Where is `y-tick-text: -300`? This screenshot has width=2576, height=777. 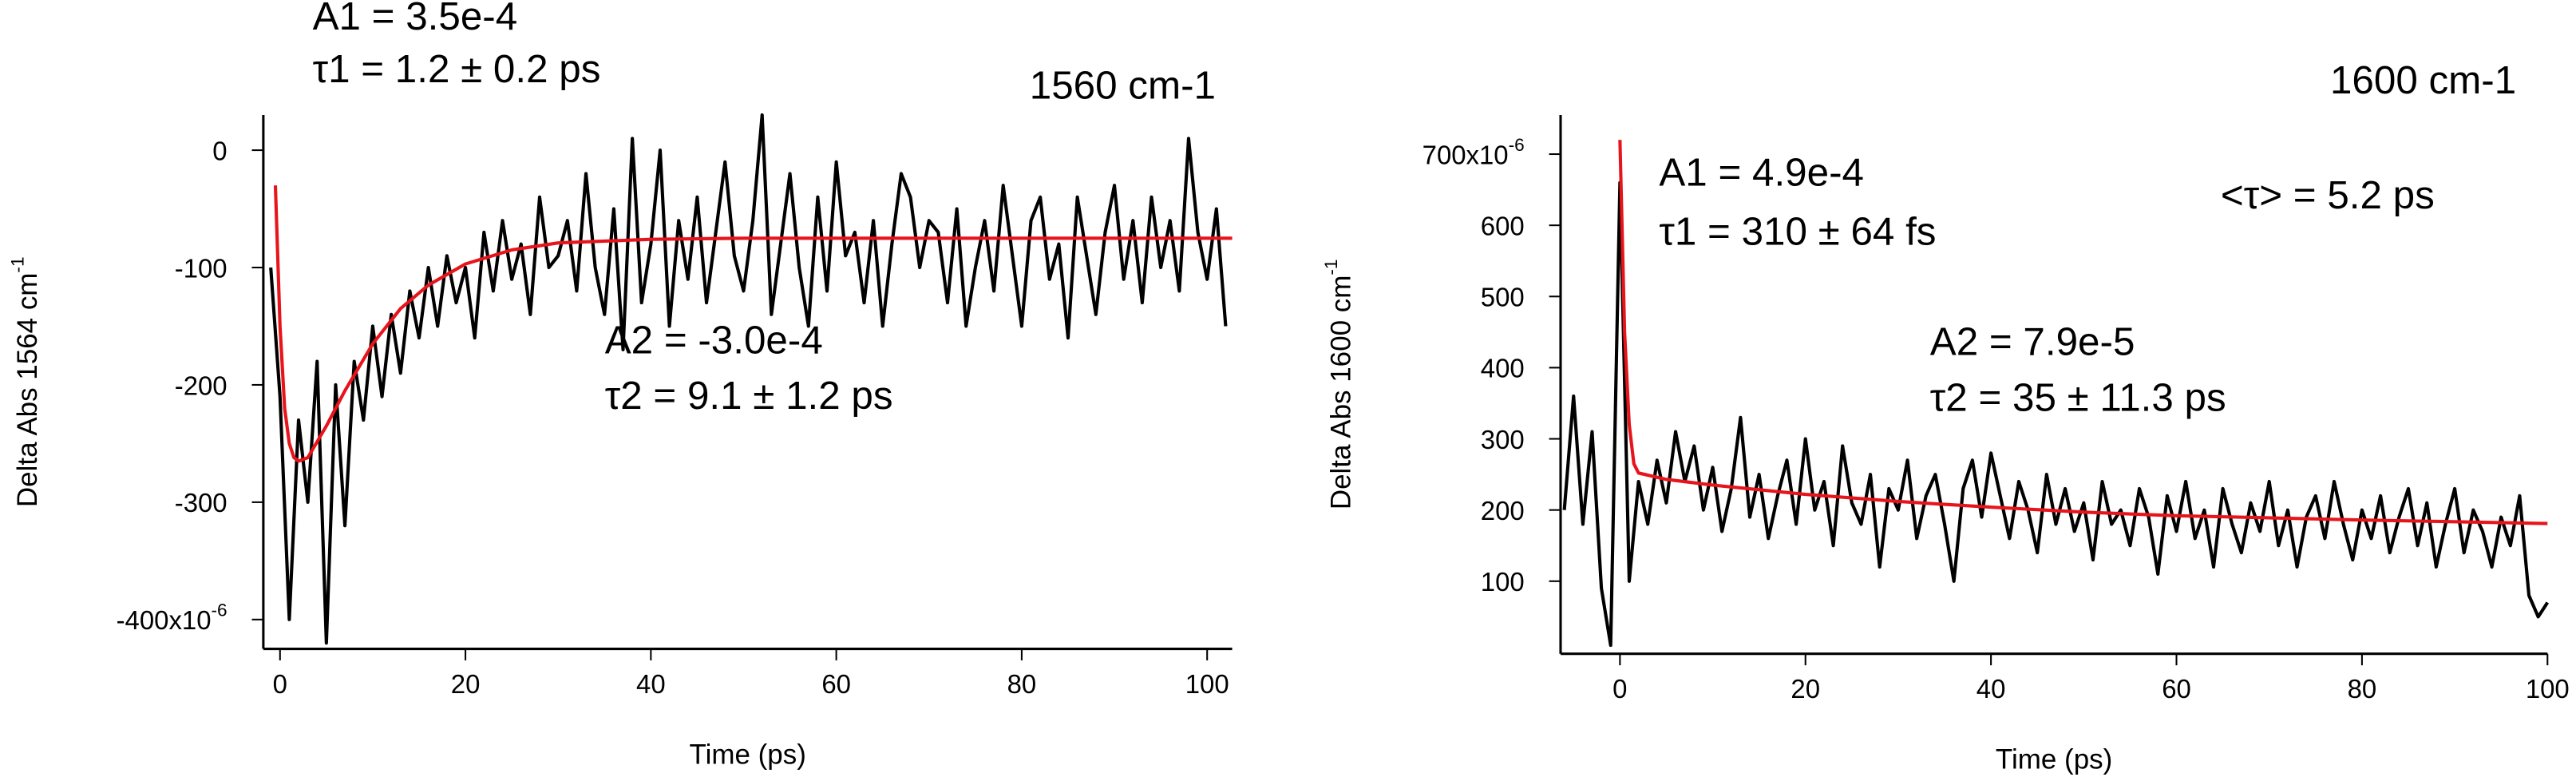
y-tick-text: -300 is located at coordinates (201, 503).